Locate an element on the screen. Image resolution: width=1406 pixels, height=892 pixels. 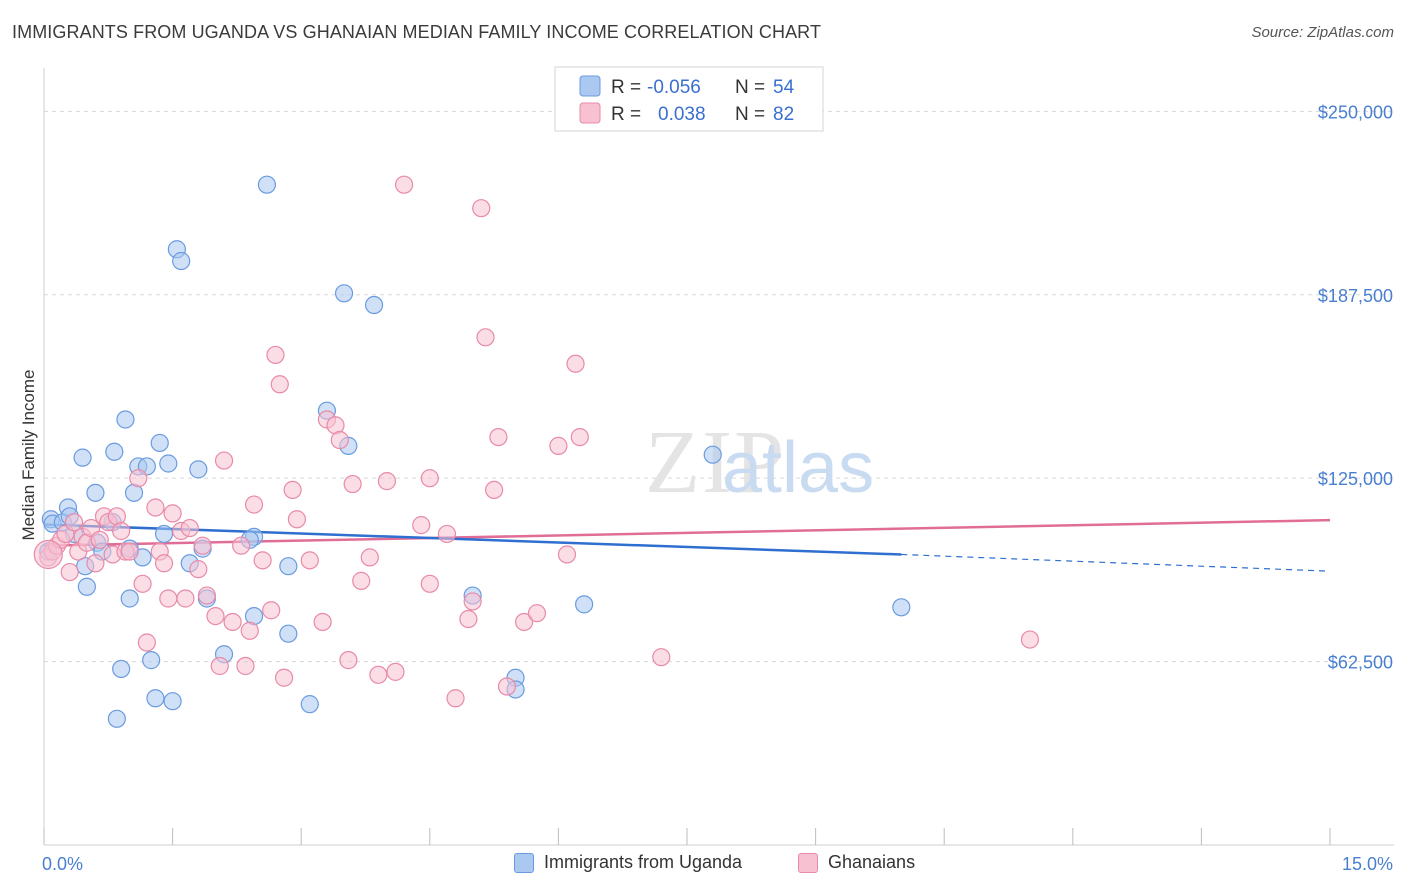
y-tick-label: $62,500 is located at coordinates (1360, 663).